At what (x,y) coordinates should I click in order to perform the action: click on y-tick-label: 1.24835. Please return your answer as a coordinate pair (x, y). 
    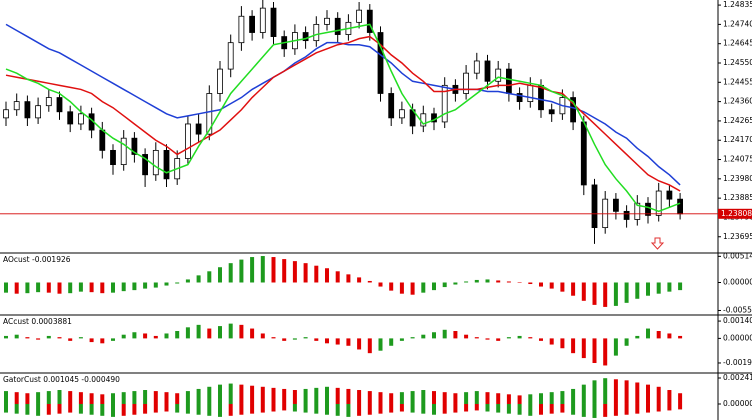
    Looking at the image, I should click on (737, 4).